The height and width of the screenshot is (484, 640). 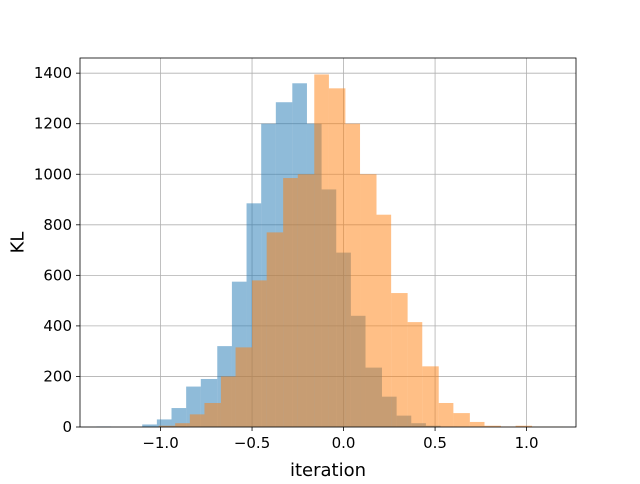 What do you see at coordinates (53, 174) in the screenshot?
I see `y-tick-label: 1000` at bounding box center [53, 174].